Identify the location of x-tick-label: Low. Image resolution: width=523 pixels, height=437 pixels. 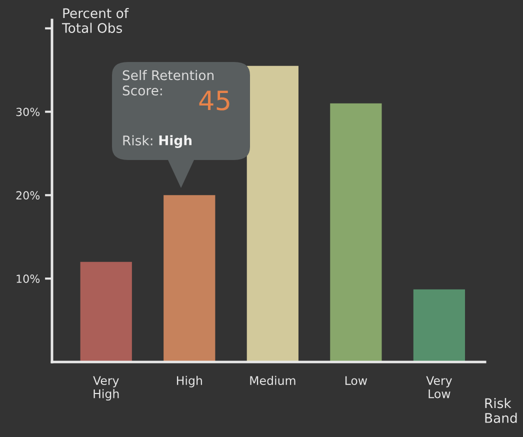
(356, 381).